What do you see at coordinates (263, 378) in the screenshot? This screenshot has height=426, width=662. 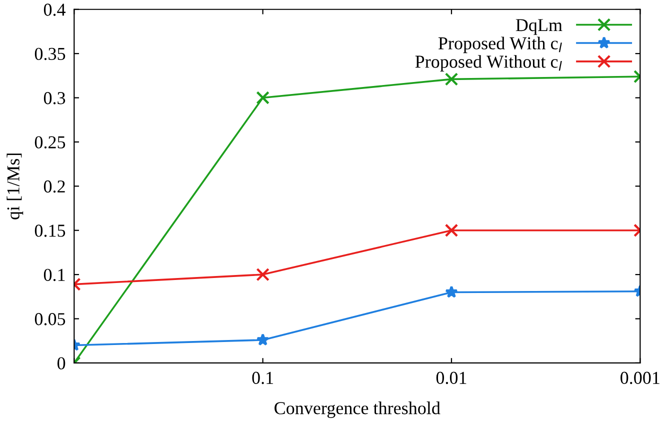 I see `x-tick-label: 0.1` at bounding box center [263, 378].